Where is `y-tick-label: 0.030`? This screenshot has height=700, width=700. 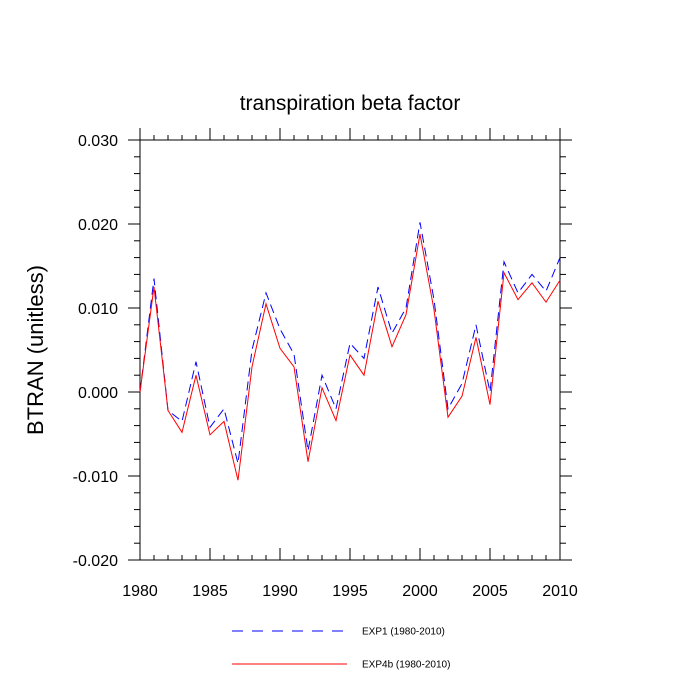 y-tick-label: 0.030 is located at coordinates (98, 141).